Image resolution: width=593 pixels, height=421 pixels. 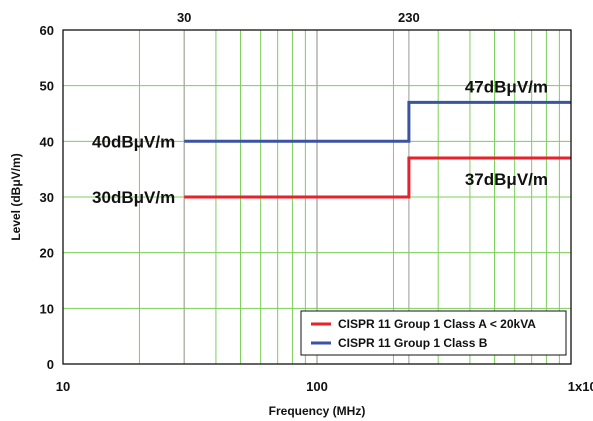 What do you see at coordinates (16, 196) in the screenshot?
I see `y-axis-title: Level (dBμV/m)` at bounding box center [16, 196].